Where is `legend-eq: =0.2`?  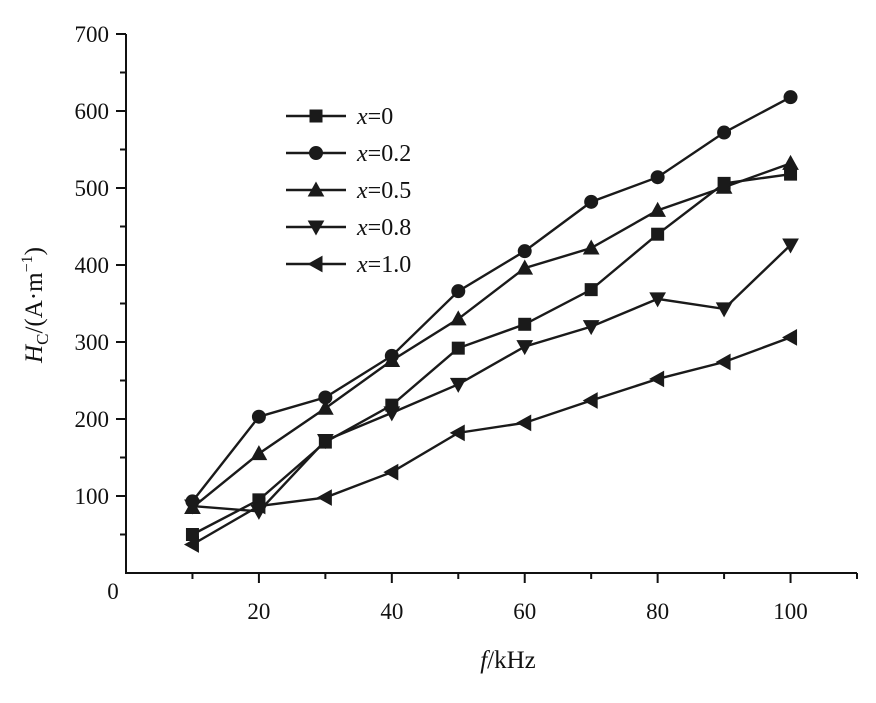 legend-eq: =0.2 is located at coordinates (390, 154).